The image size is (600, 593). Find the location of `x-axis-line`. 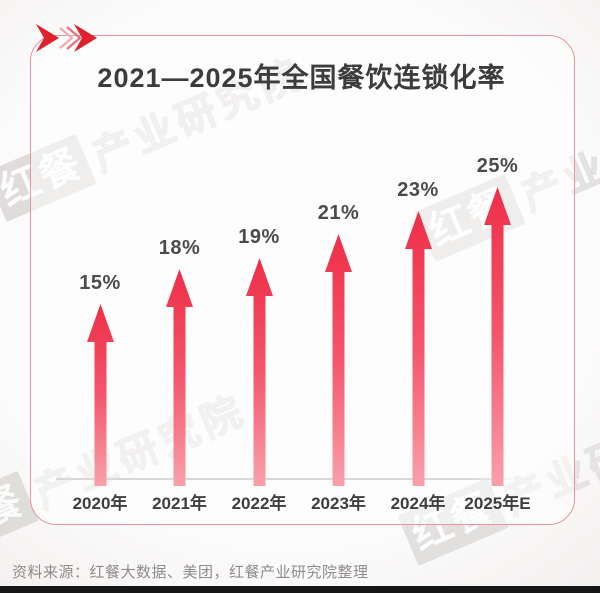

x-axis-line is located at coordinates (287, 479).